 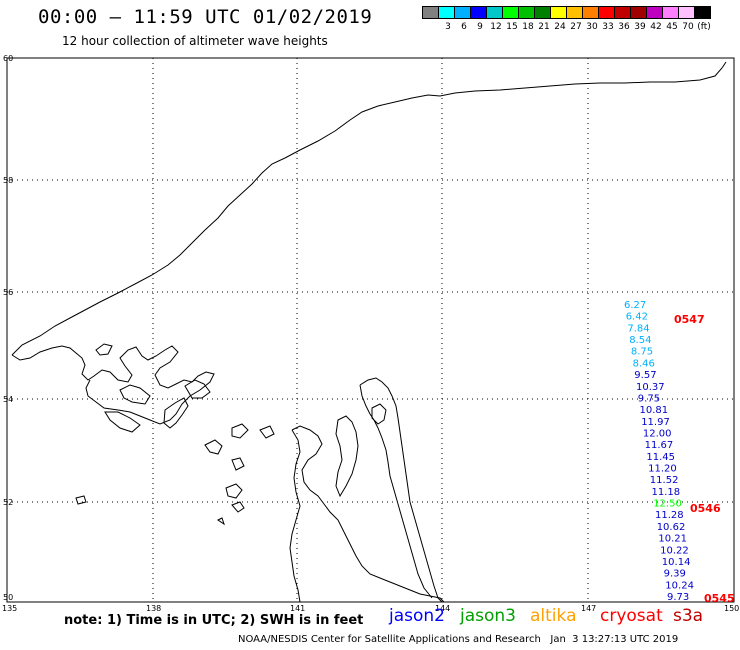 What do you see at coordinates (666, 492) in the screenshot?
I see `swh-reading: 11.18` at bounding box center [666, 492].